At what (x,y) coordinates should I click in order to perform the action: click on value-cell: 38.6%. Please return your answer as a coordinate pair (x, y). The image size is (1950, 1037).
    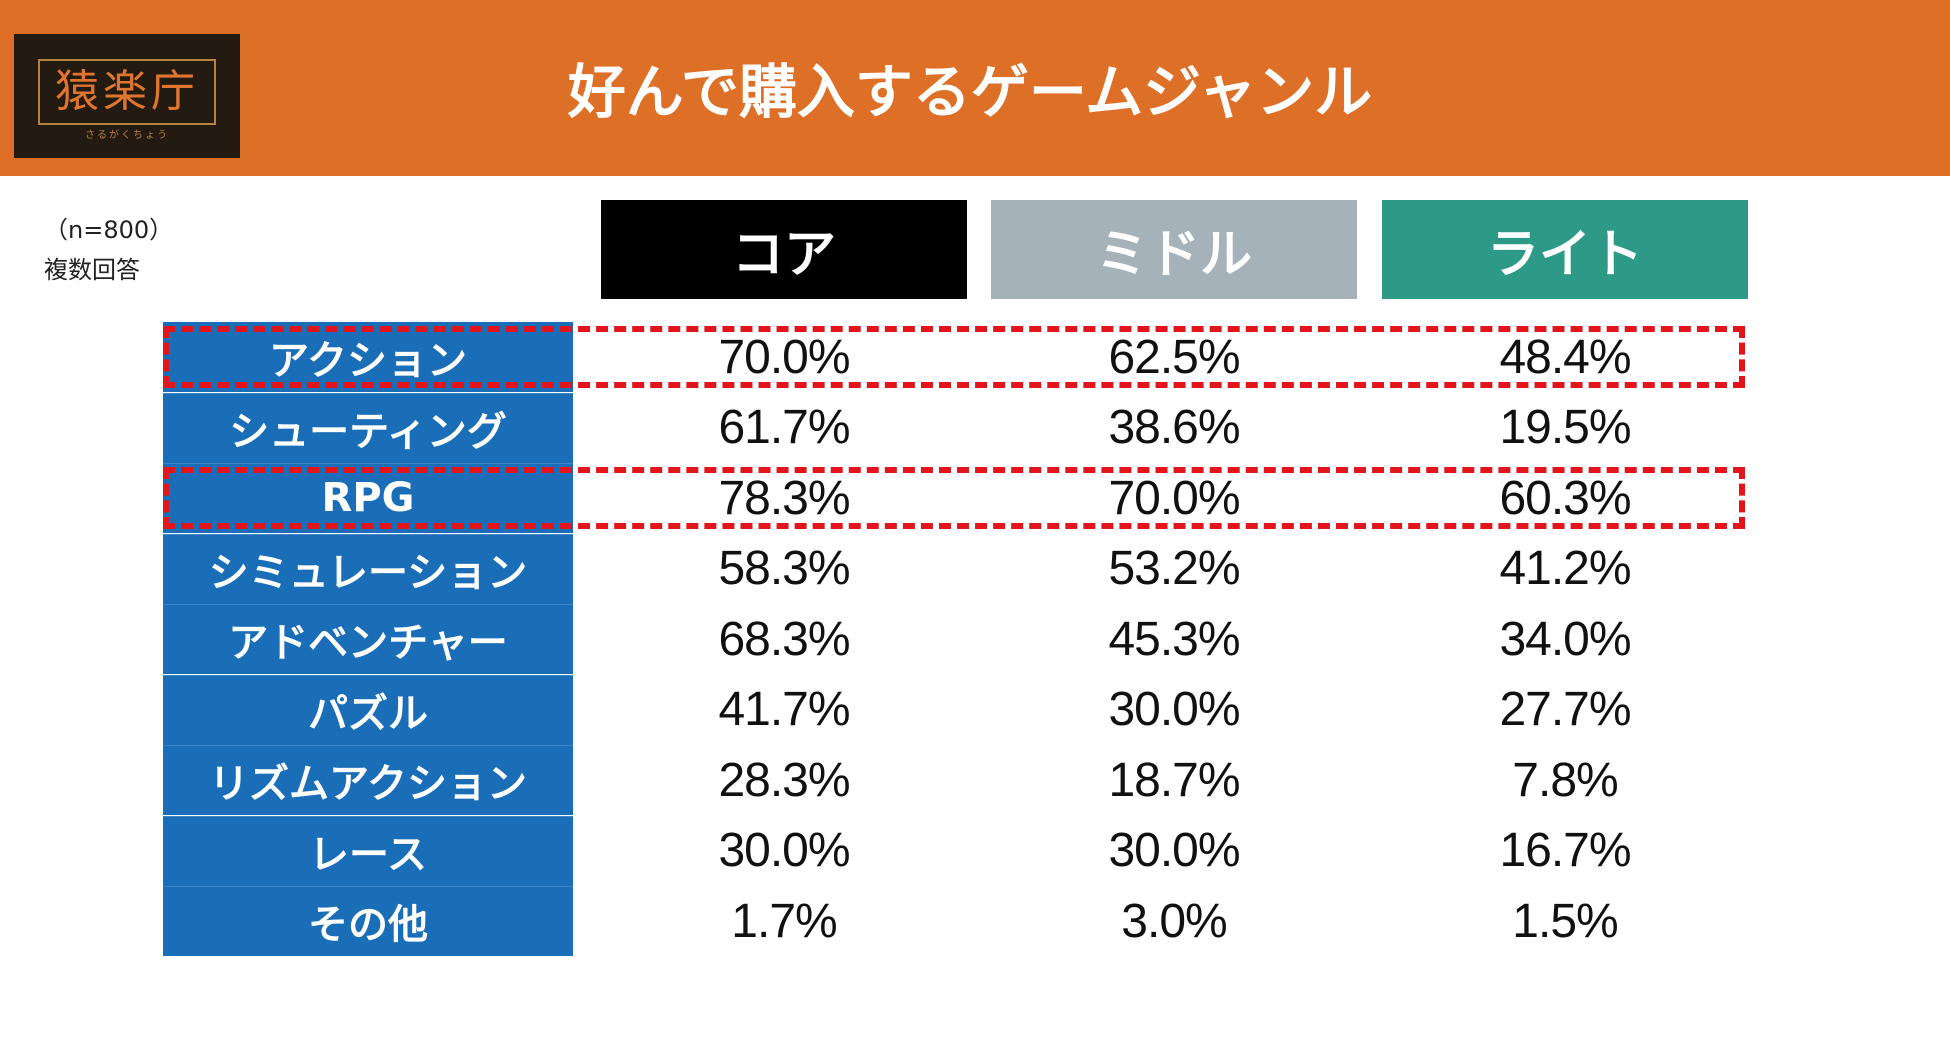
    Looking at the image, I should click on (1174, 427).